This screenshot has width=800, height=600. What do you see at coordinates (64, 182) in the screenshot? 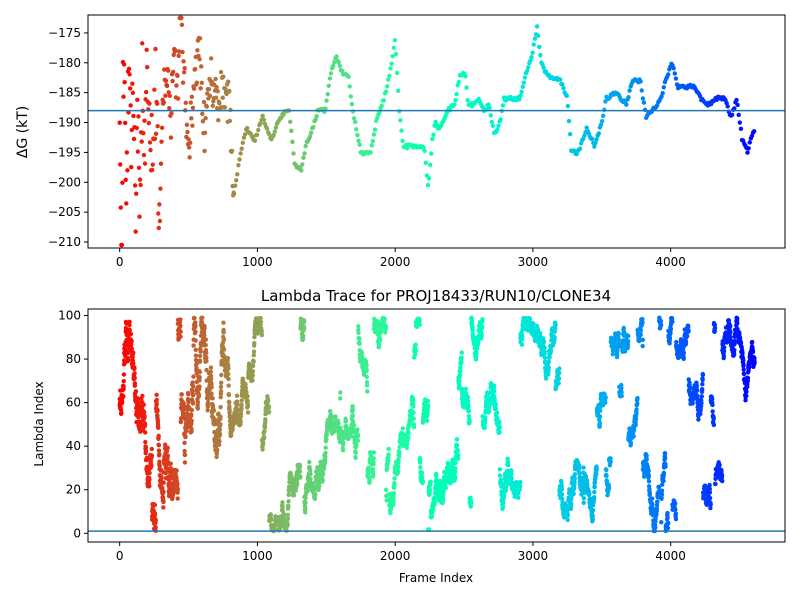
I see `free-energy-y-tick-label: −200` at bounding box center [64, 182].